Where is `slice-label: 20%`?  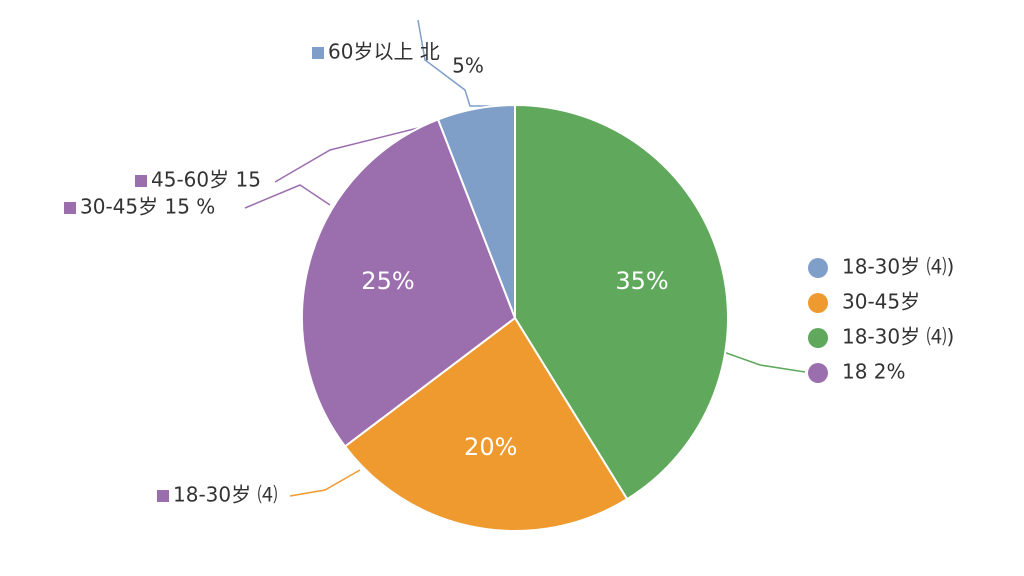 slice-label: 20% is located at coordinates (490, 447).